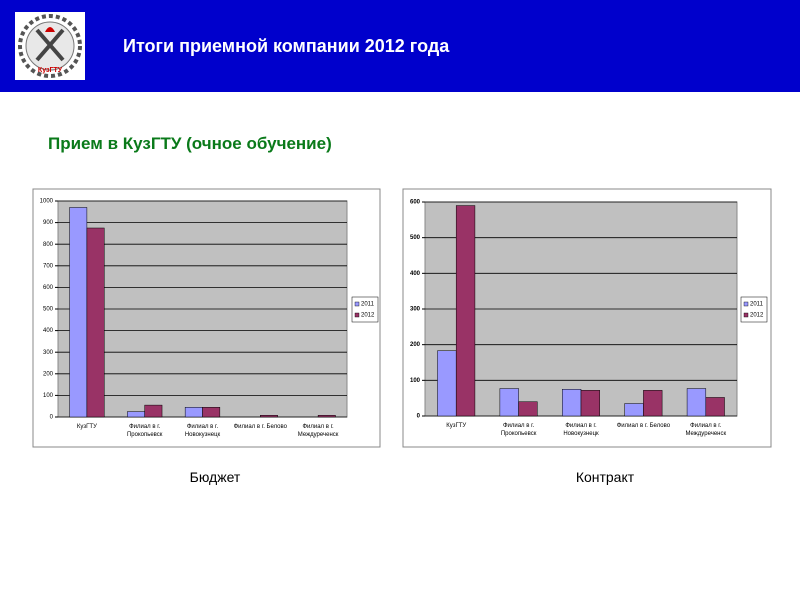  Describe the element at coordinates (215, 477) in the screenshot. I see `chart-caption: Бюджет` at that location.